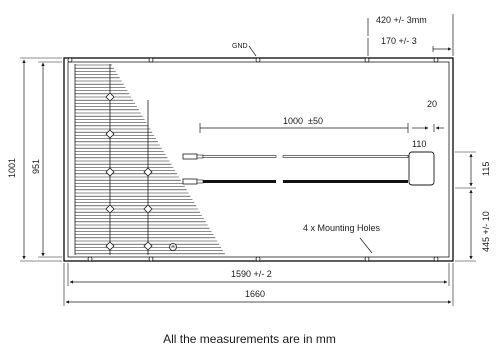  Describe the element at coordinates (295, 181) in the screenshot. I see `lower-cable` at that location.